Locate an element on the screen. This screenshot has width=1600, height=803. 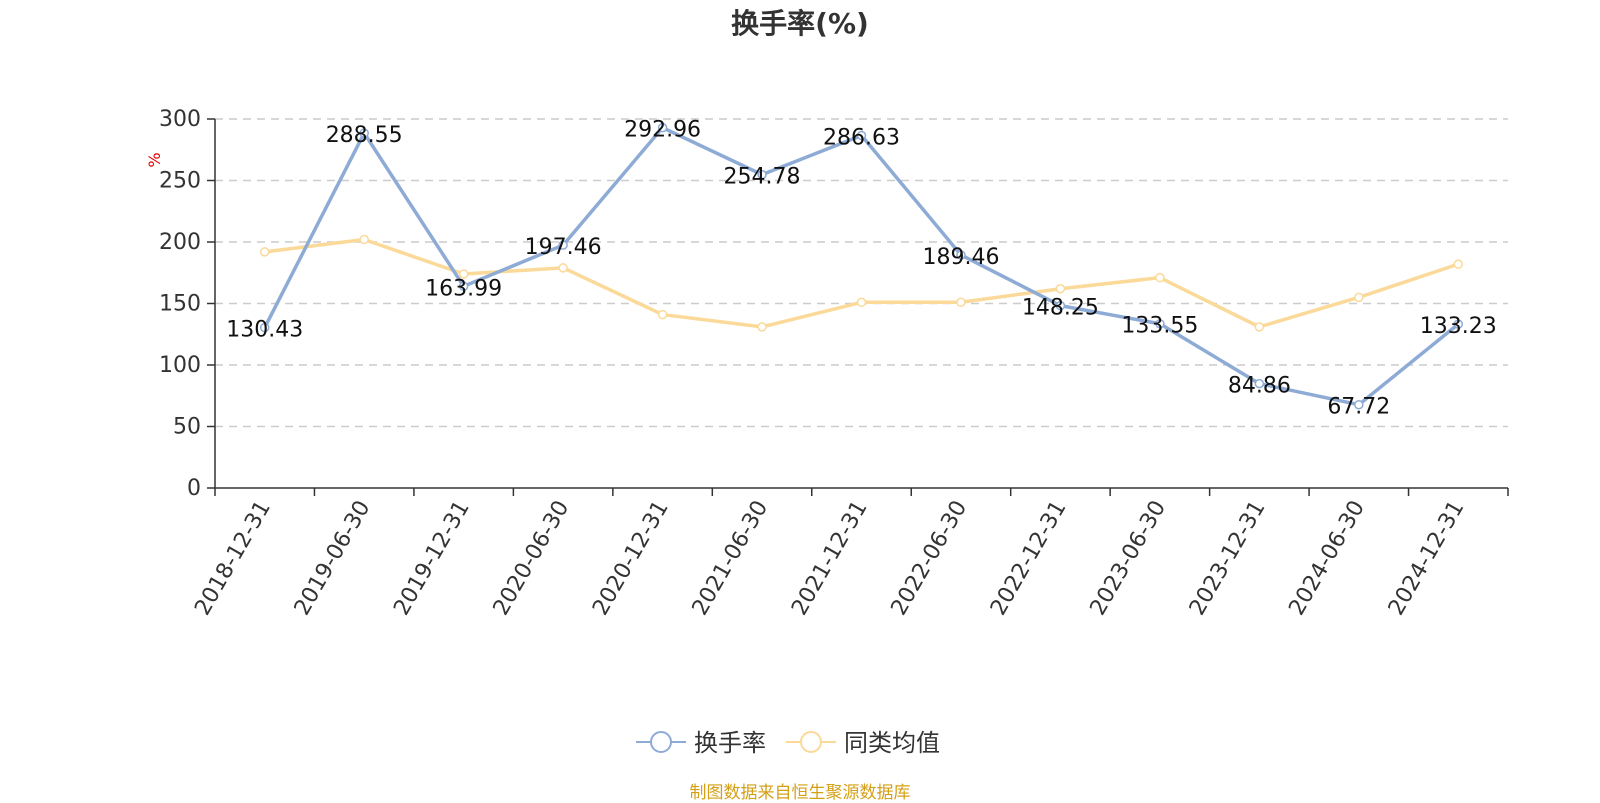
x-tick-label: 2018-12-31 is located at coordinates (233, 558).